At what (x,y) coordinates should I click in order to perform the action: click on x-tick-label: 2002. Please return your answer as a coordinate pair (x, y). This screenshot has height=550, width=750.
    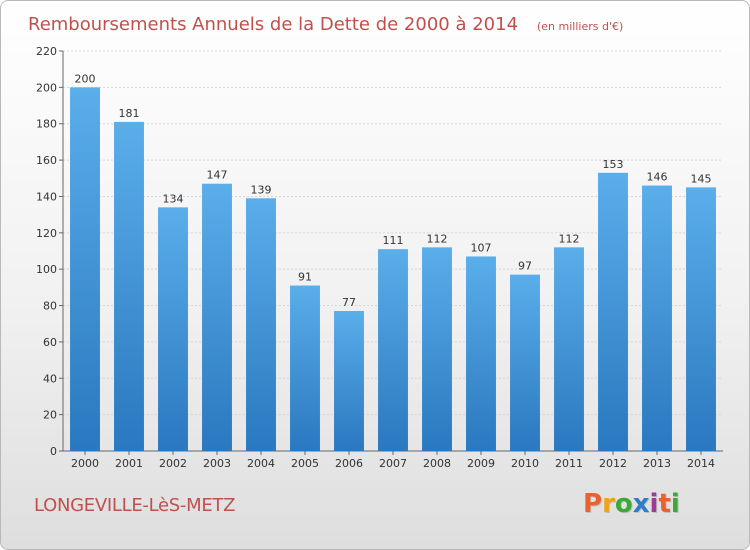
    Looking at the image, I should click on (173, 463).